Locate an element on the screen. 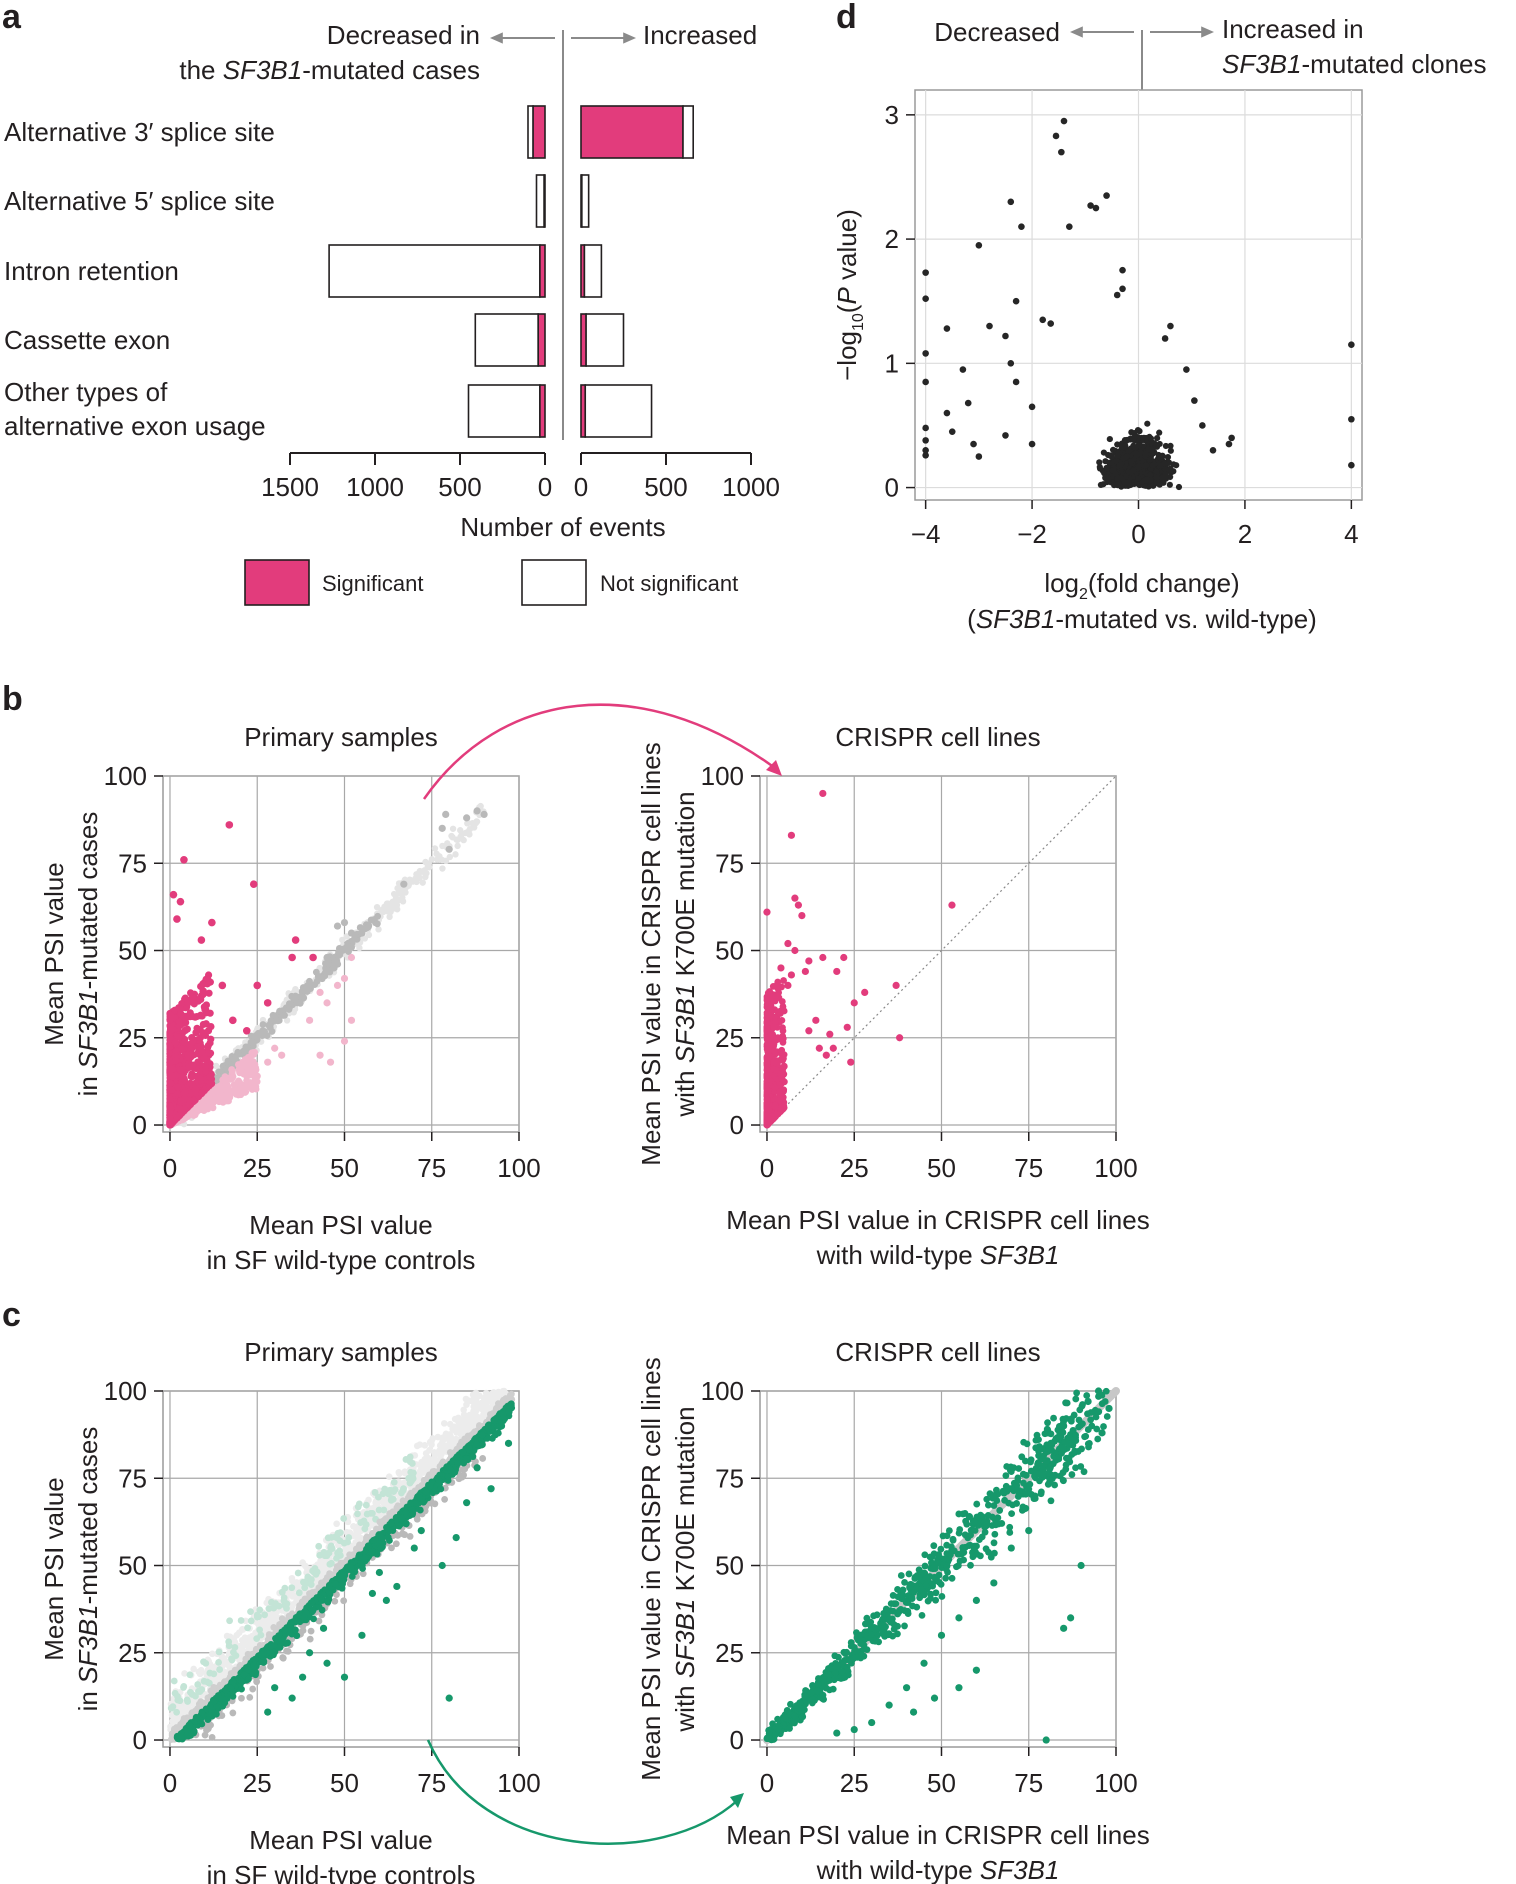  header-increased: Increased is located at coordinates (700, 35).